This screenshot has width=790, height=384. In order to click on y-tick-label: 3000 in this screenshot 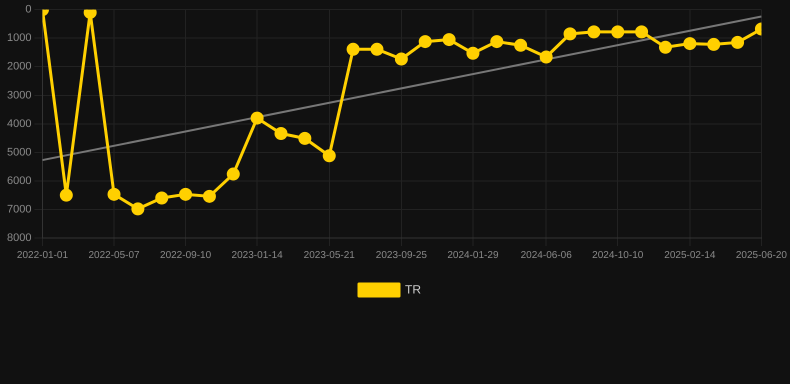, I will do `click(19, 95)`.